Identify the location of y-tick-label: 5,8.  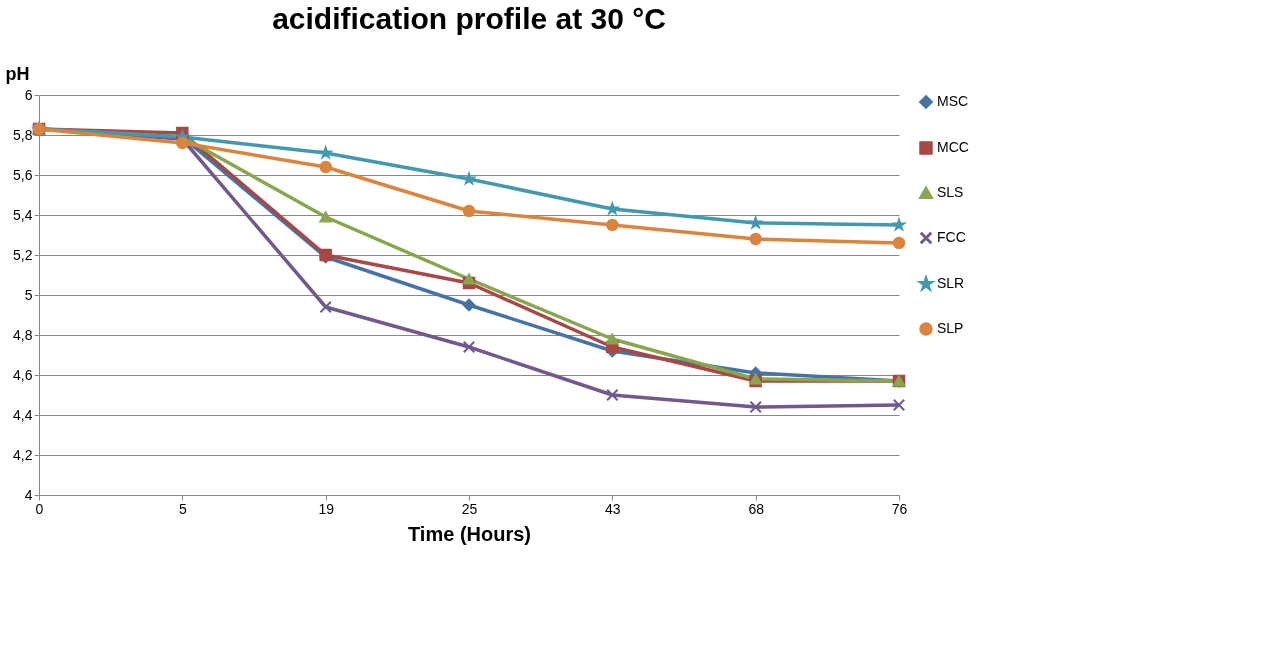
(23, 134).